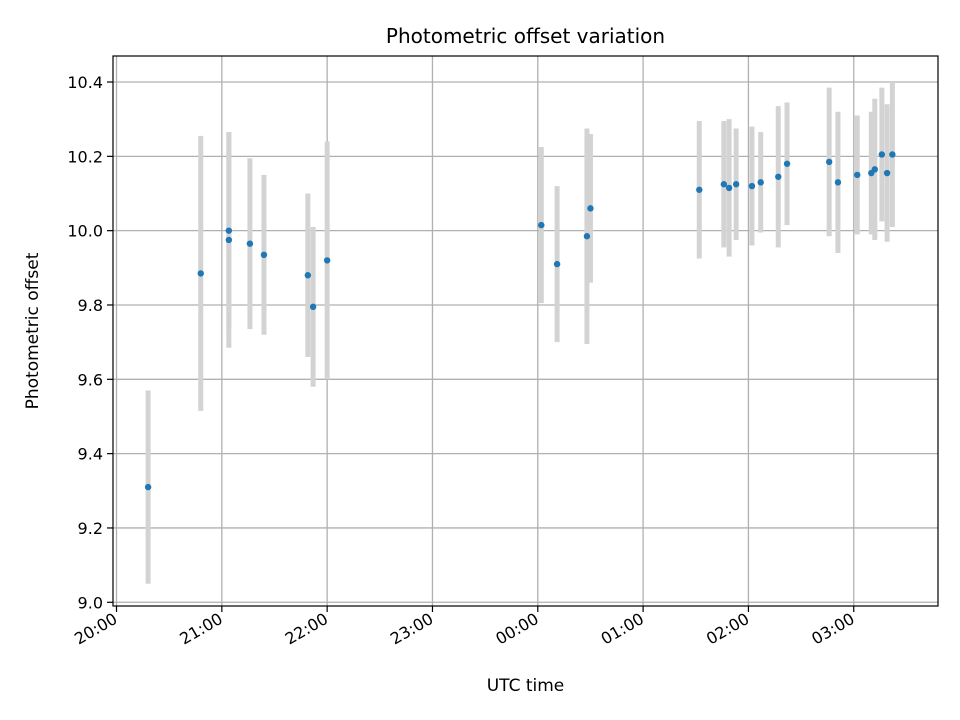  I want to click on y-tick-label: 9.8, so click(90, 305).